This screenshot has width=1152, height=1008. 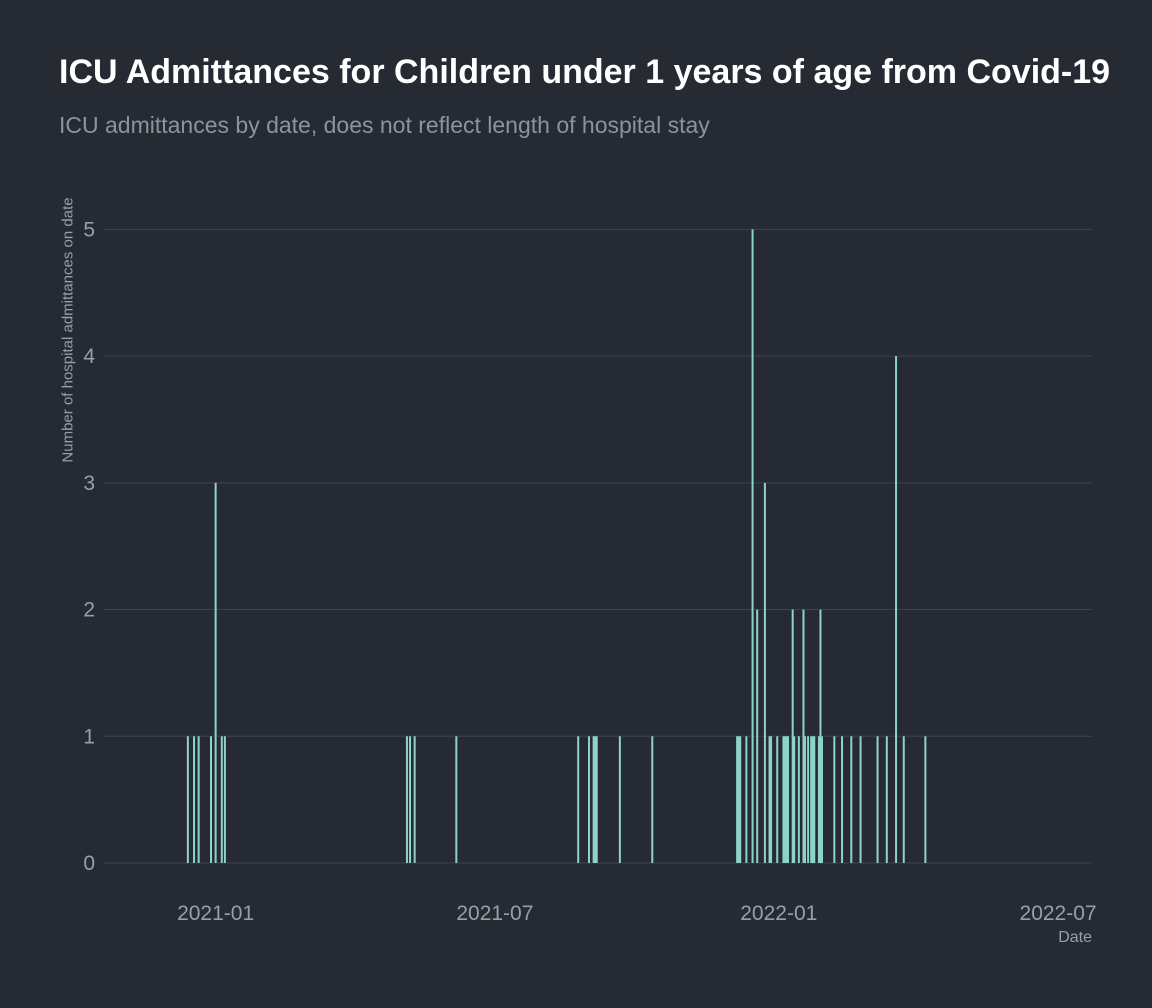 I want to click on x-axis-label: Date, so click(x=1075, y=937).